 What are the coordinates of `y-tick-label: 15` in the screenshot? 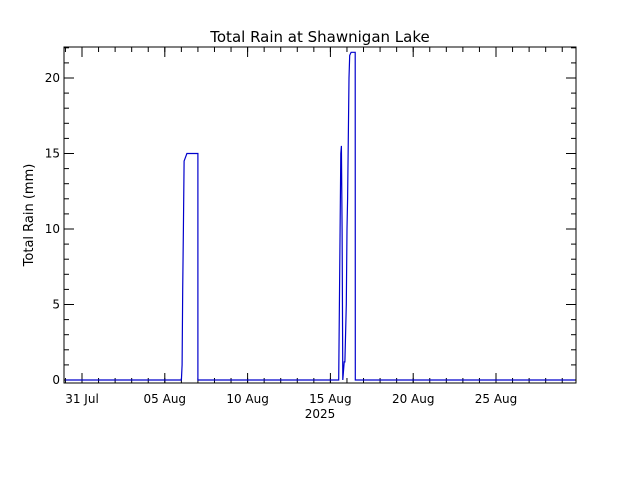 It's located at (52, 154).